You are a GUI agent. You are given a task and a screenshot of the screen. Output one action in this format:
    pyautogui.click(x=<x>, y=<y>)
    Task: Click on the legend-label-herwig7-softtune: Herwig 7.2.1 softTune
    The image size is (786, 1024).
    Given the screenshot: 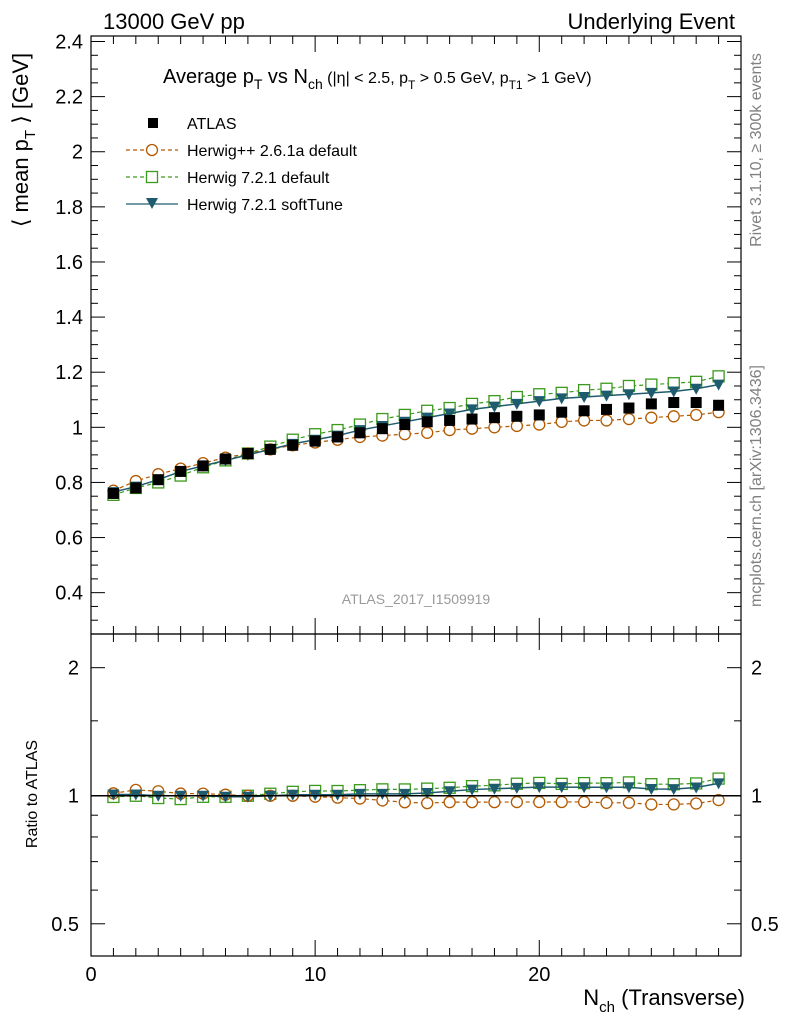 What is the action you would take?
    pyautogui.click(x=265, y=205)
    